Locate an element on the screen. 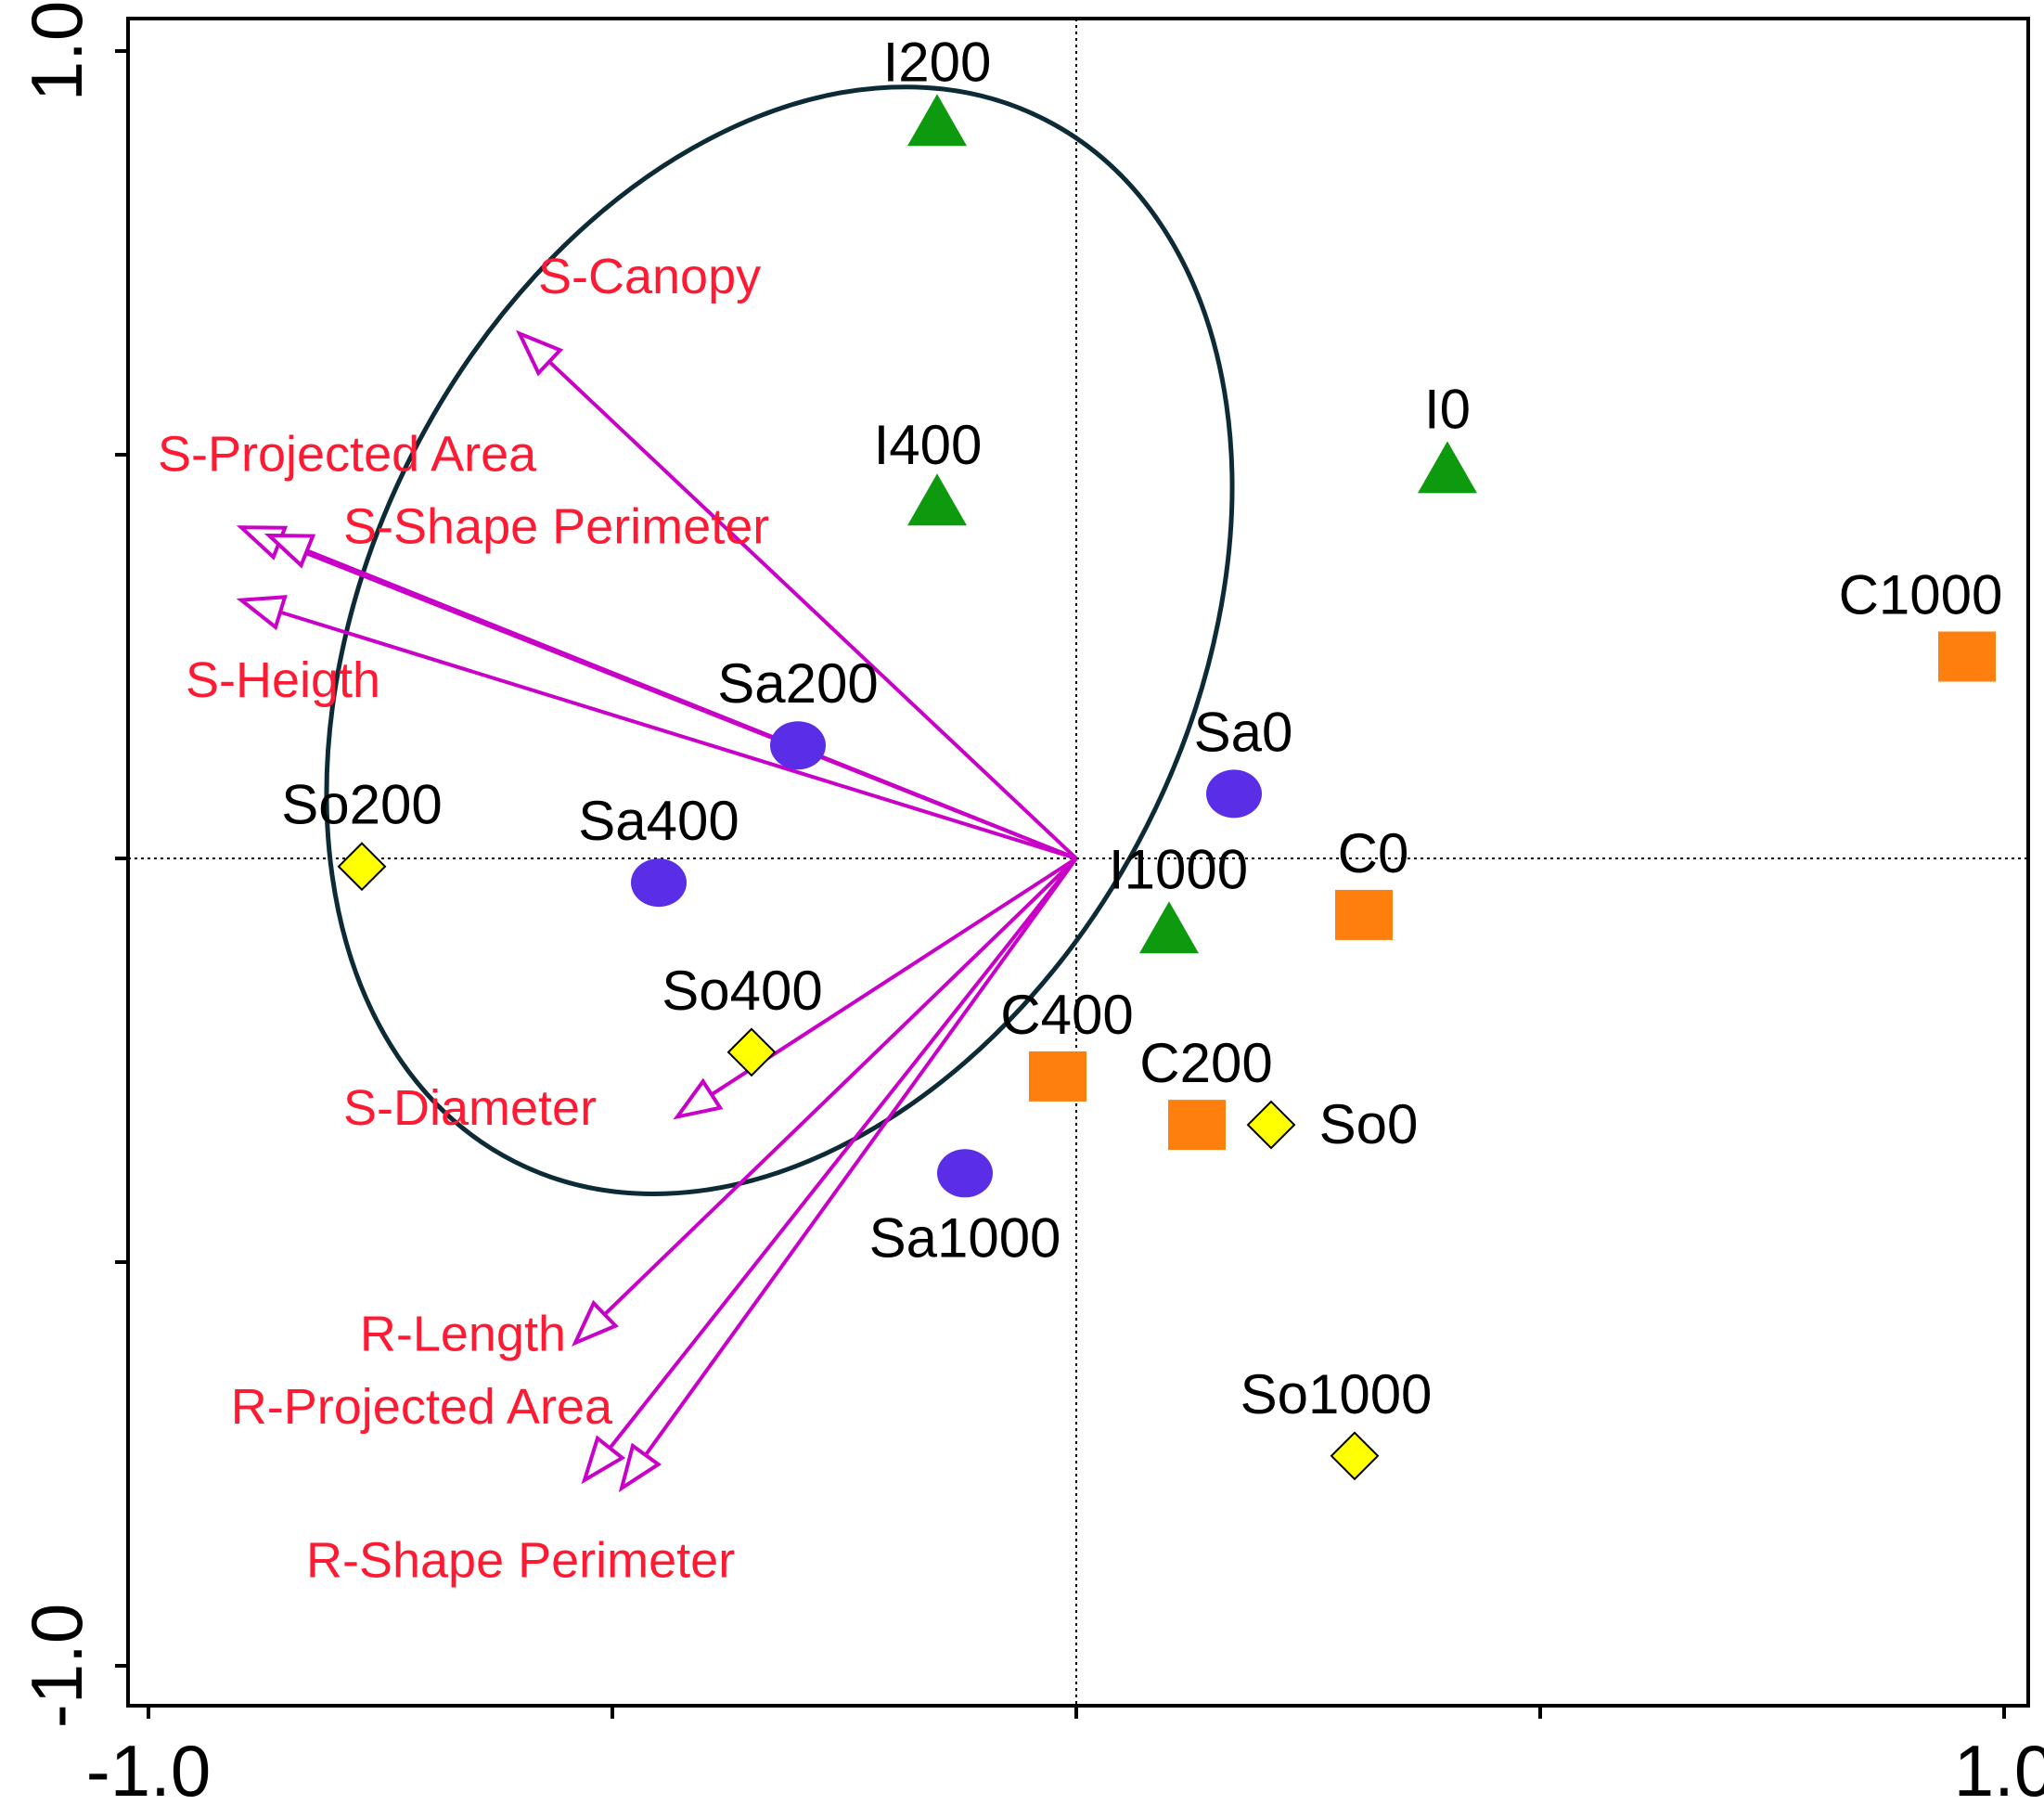 Image resolution: width=2044 pixels, height=1805 pixels. point-label-sa200: Sa200 is located at coordinates (798, 683).